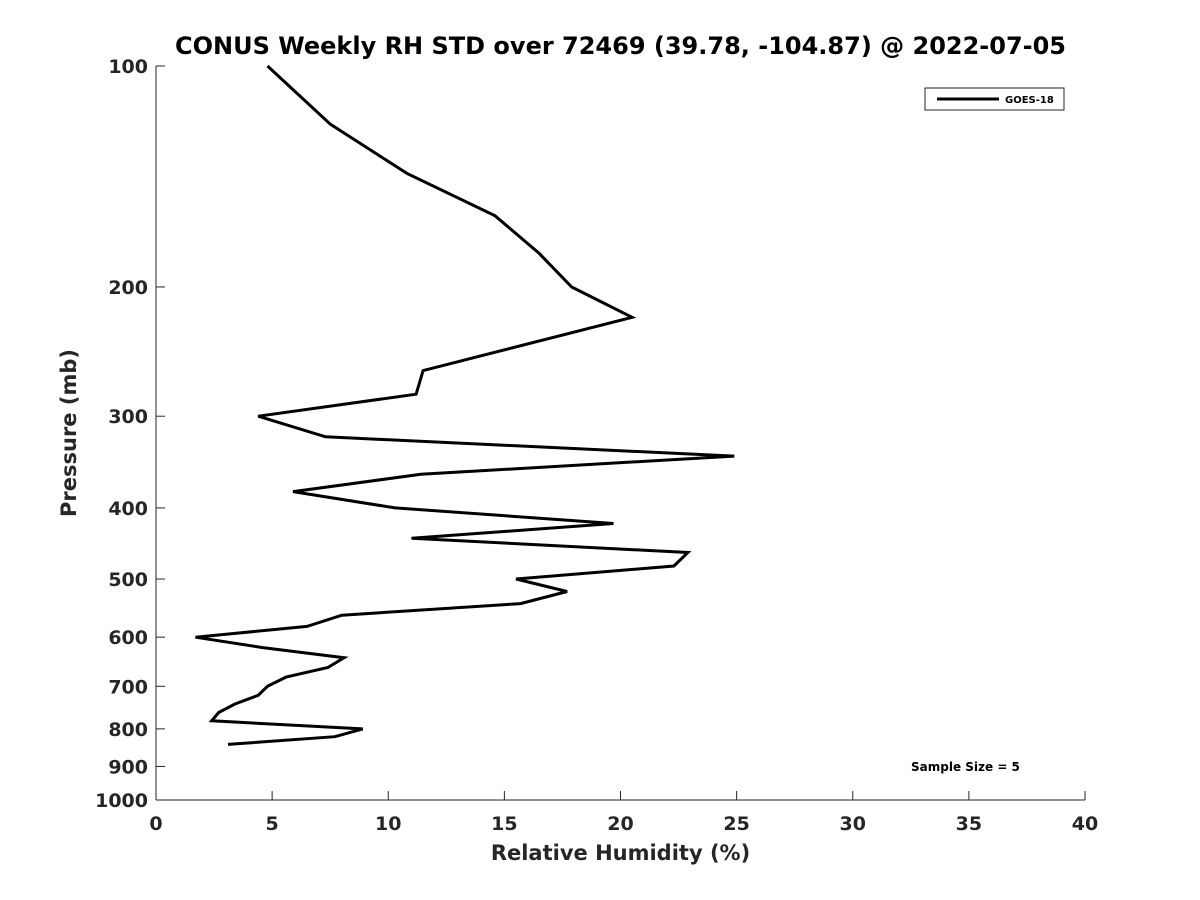 The image size is (1200, 900). What do you see at coordinates (1085, 824) in the screenshot?
I see `x-tick-label: 40` at bounding box center [1085, 824].